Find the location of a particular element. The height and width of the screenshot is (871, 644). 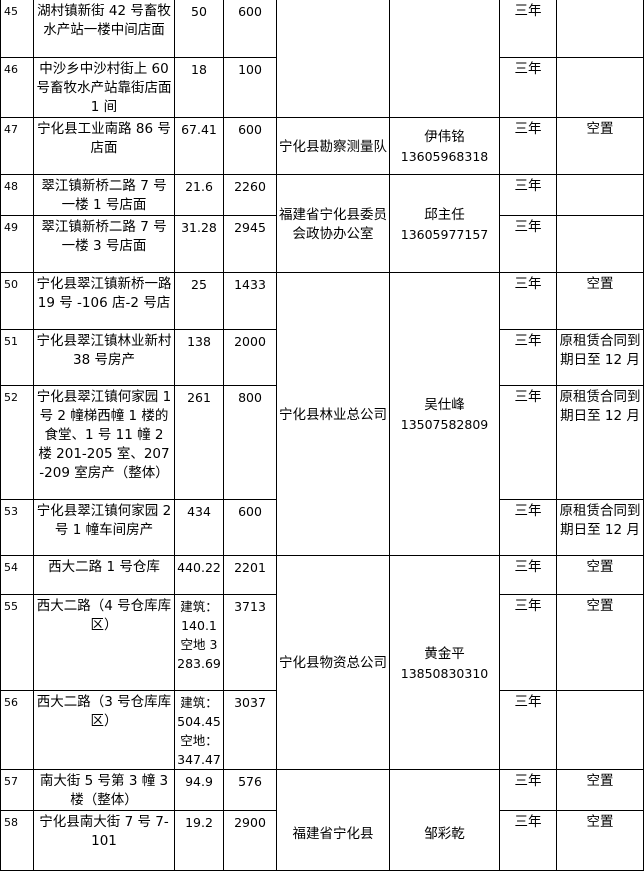

contact-phone: 13605968318 is located at coordinates (444, 156).